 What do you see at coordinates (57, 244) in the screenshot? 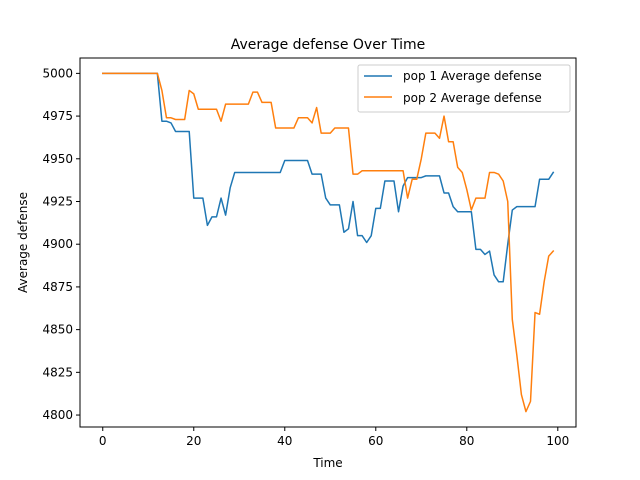
I see `y-tick-label: 4900` at bounding box center [57, 244].